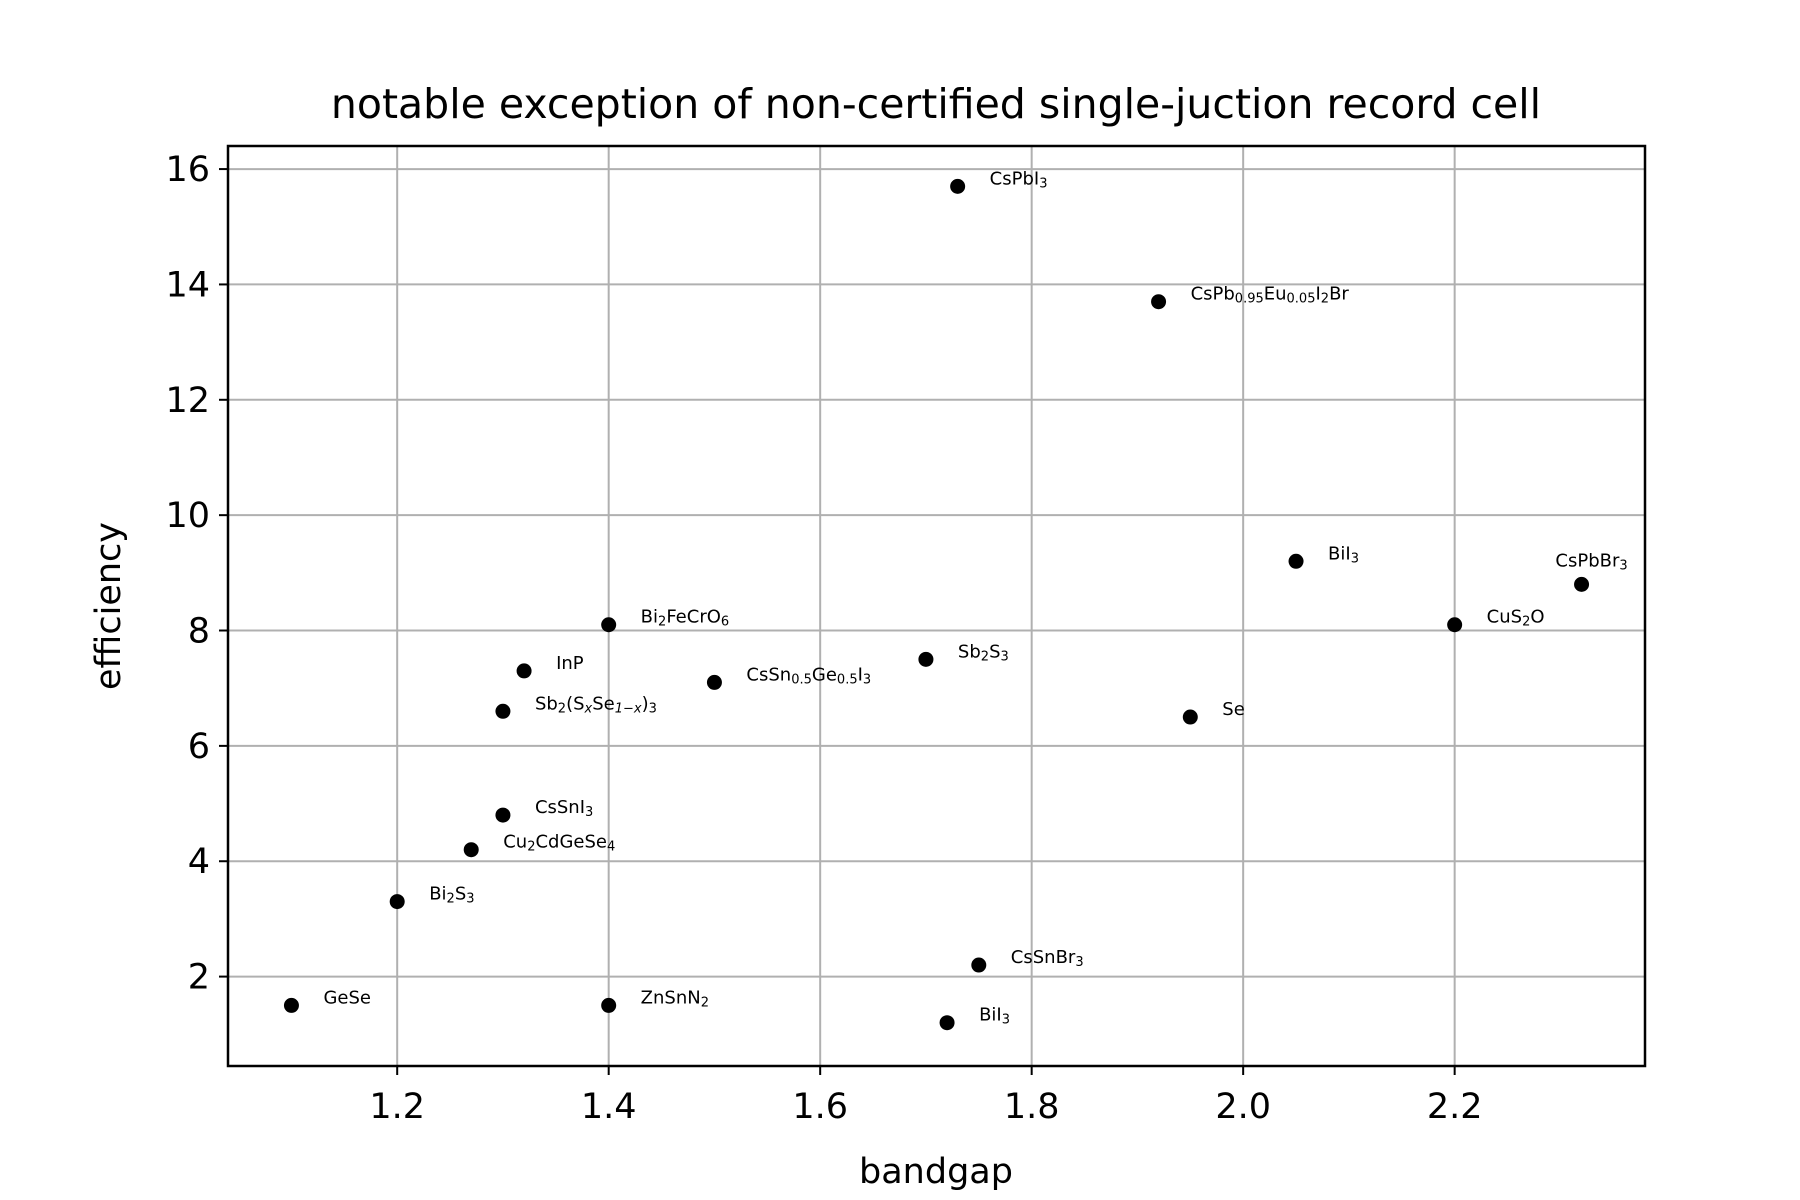 The height and width of the screenshot is (1200, 1800). What do you see at coordinates (187, 401) in the screenshot?
I see `y-tick-label: 12` at bounding box center [187, 401].